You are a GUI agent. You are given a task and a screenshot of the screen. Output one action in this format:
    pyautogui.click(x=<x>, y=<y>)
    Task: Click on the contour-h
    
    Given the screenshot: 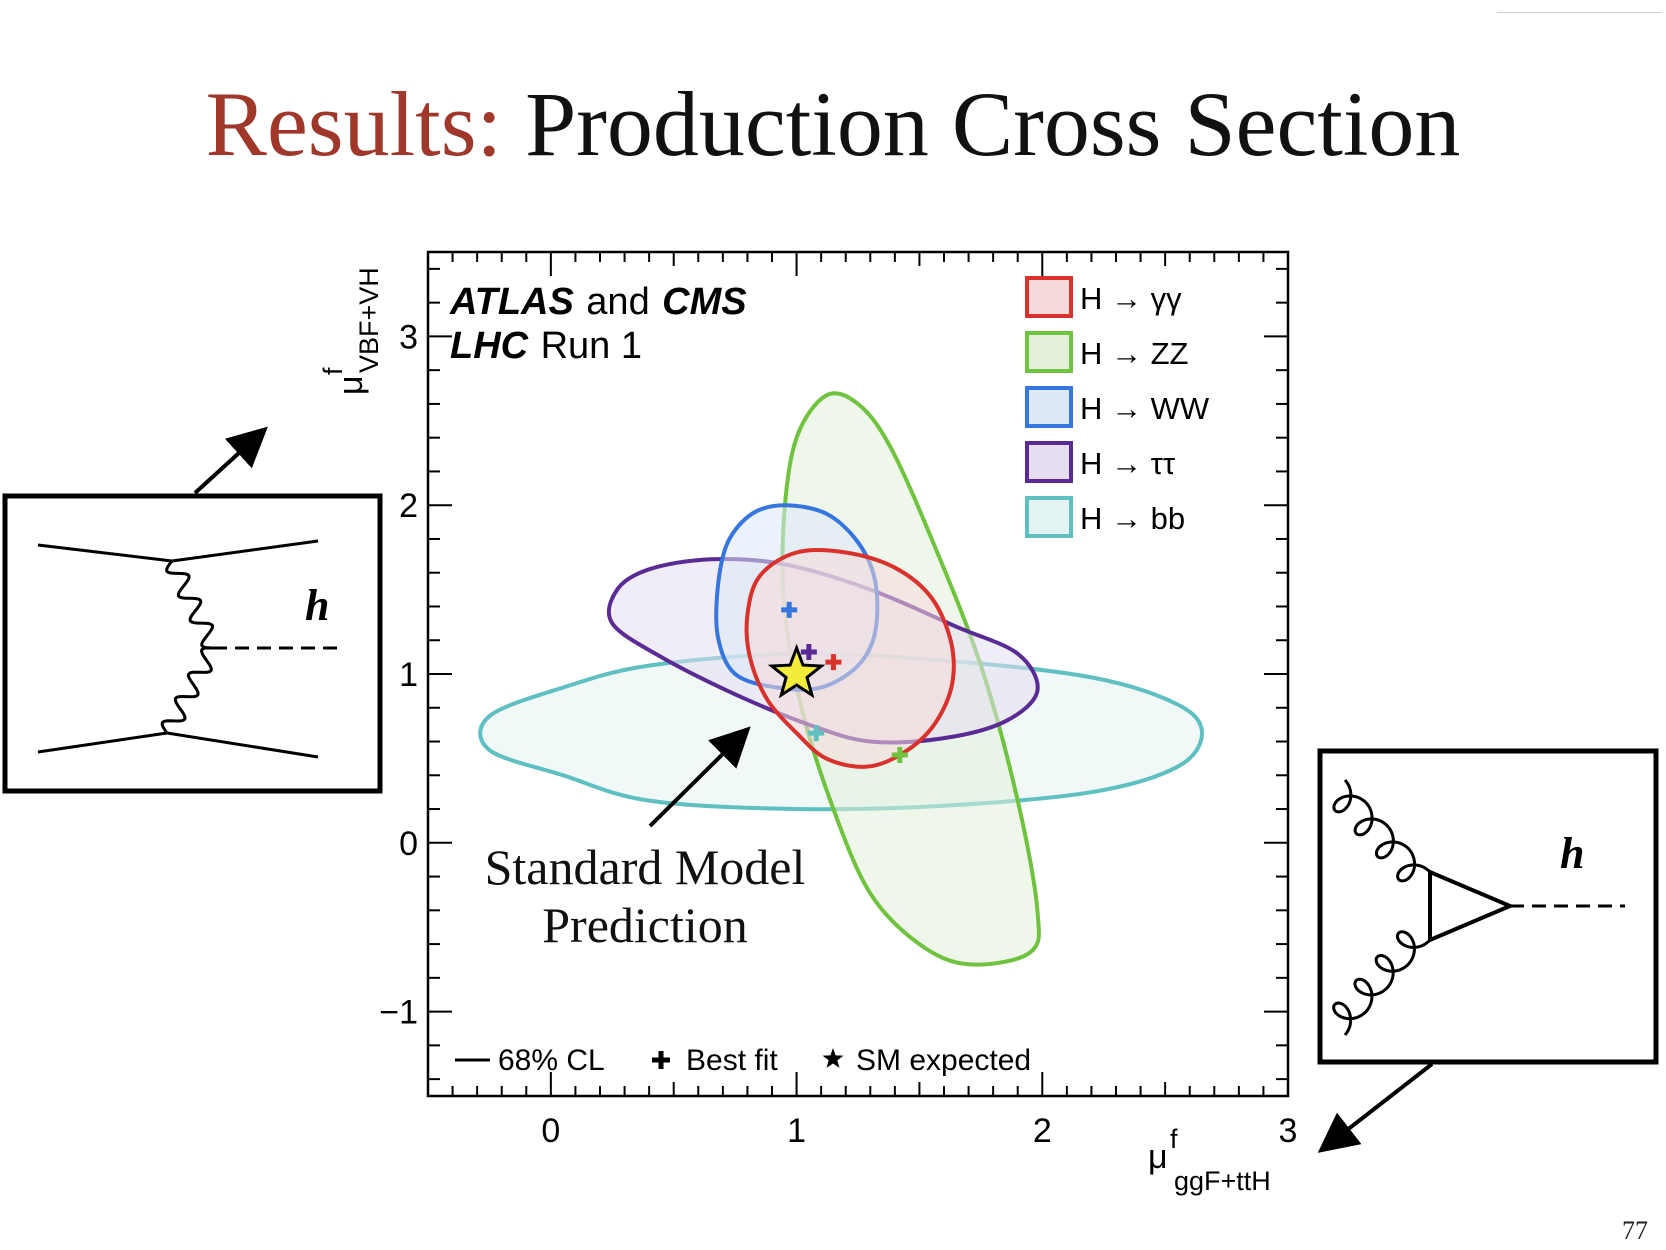 What is the action you would take?
    pyautogui.click(x=850, y=658)
    